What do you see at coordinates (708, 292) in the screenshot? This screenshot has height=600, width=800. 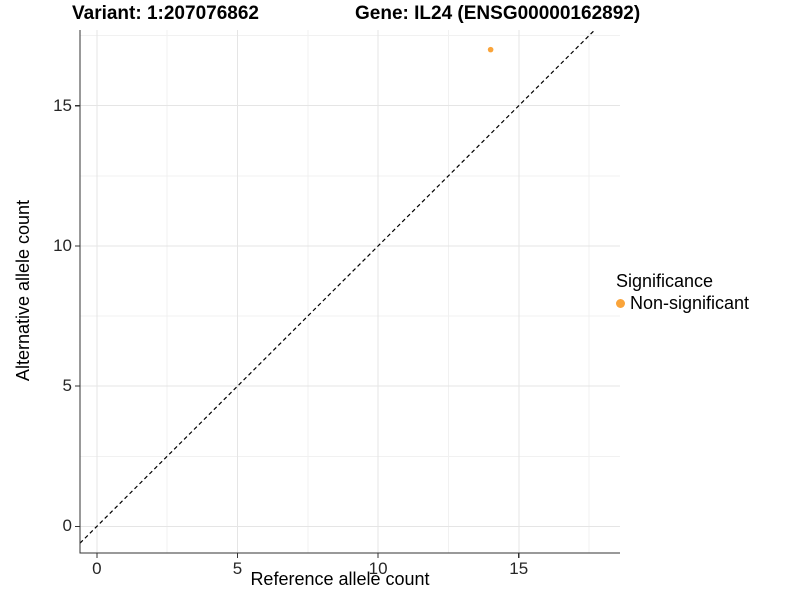 I see `legend: Significance Non-significant` at bounding box center [708, 292].